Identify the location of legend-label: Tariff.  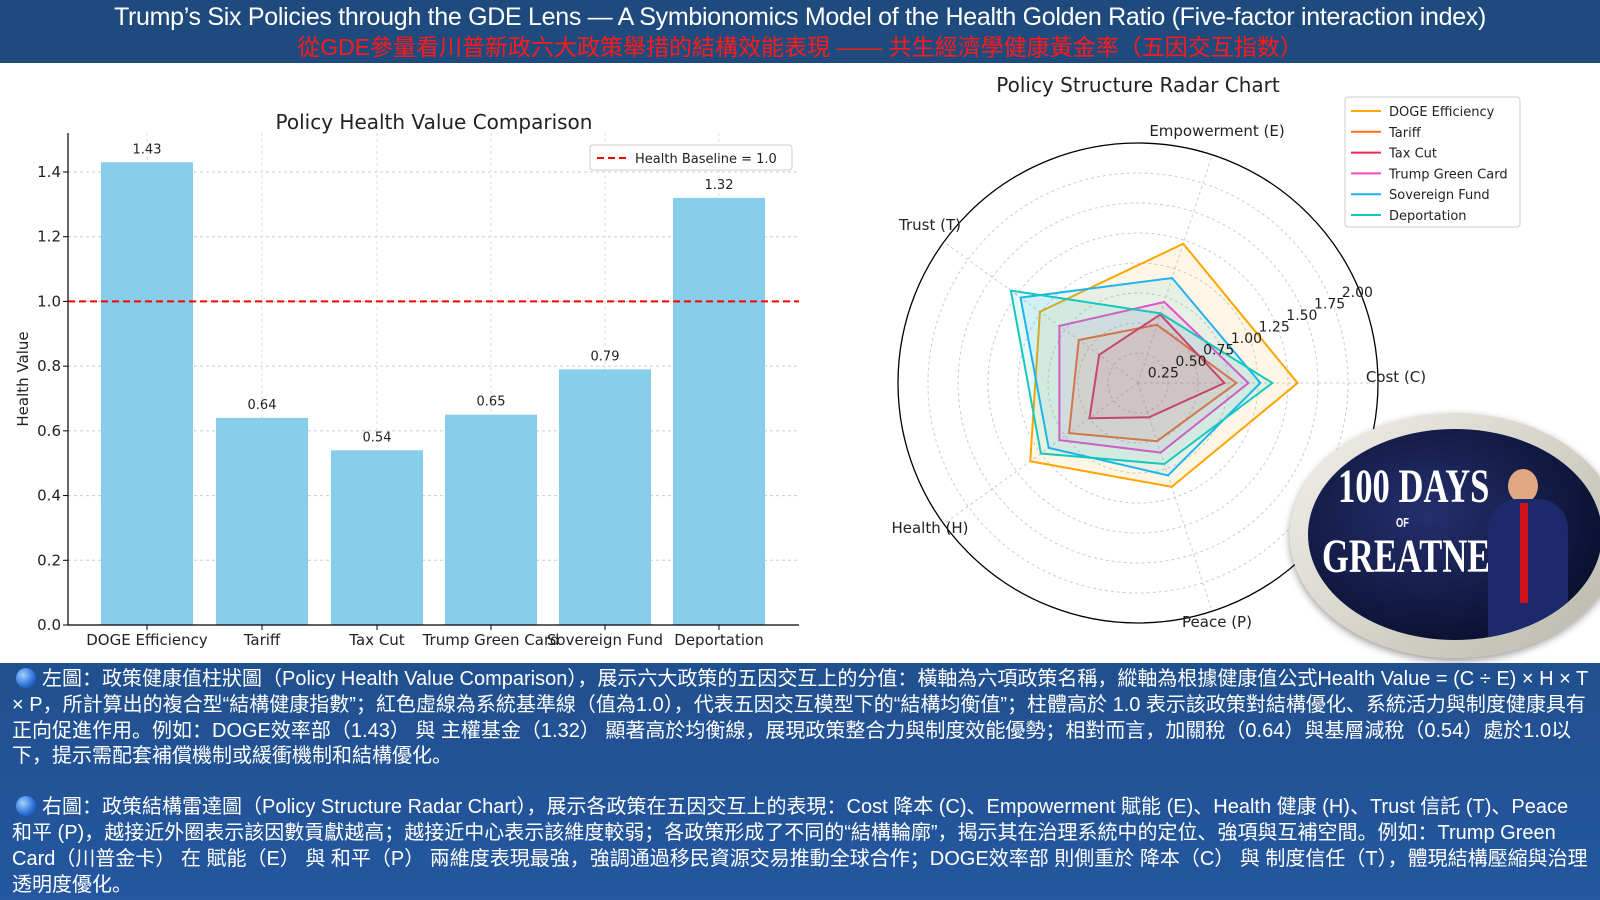
(1405, 133).